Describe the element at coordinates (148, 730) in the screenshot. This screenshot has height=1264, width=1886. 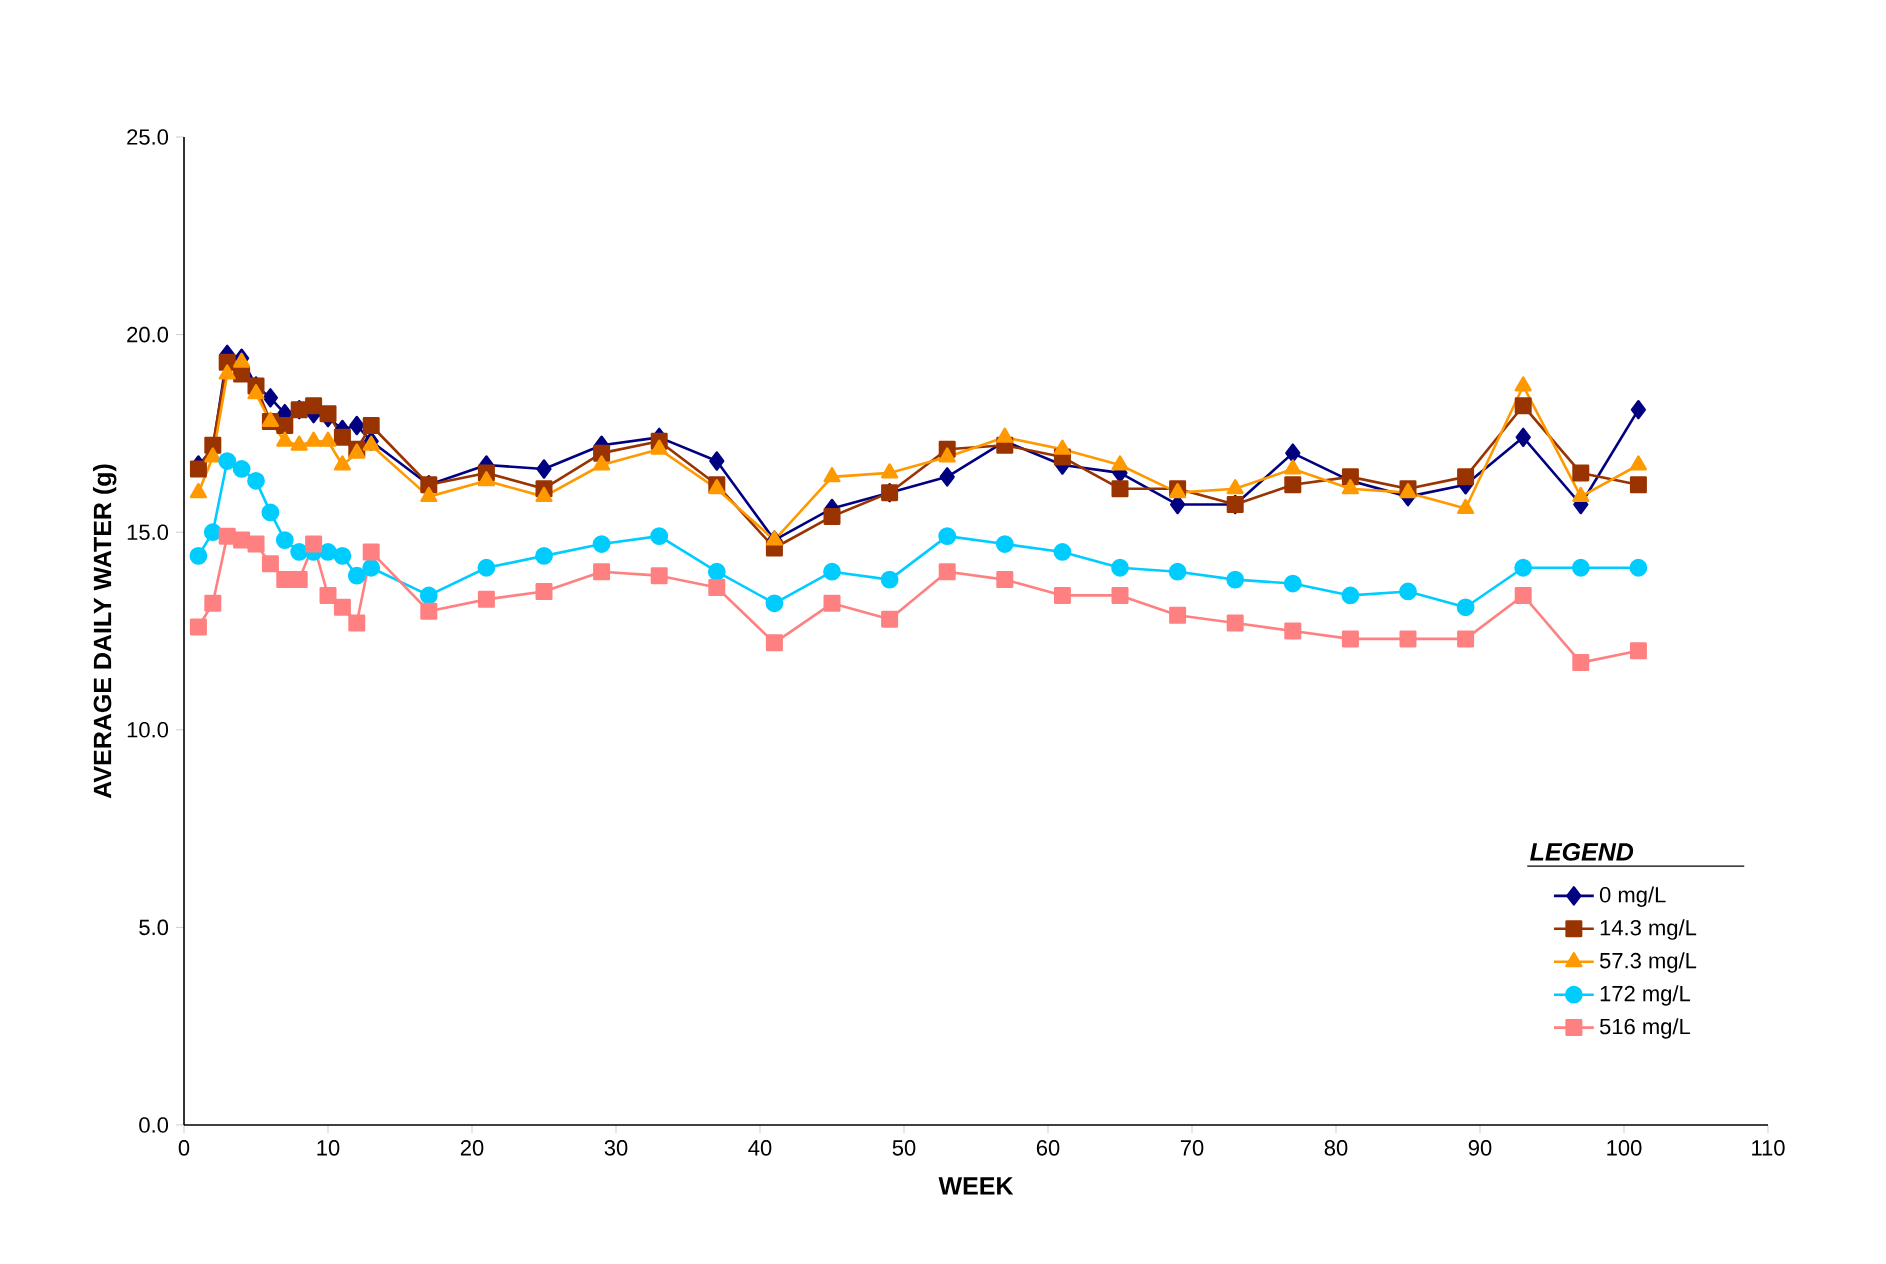
I see `y-tick-label: 10.0` at that location.